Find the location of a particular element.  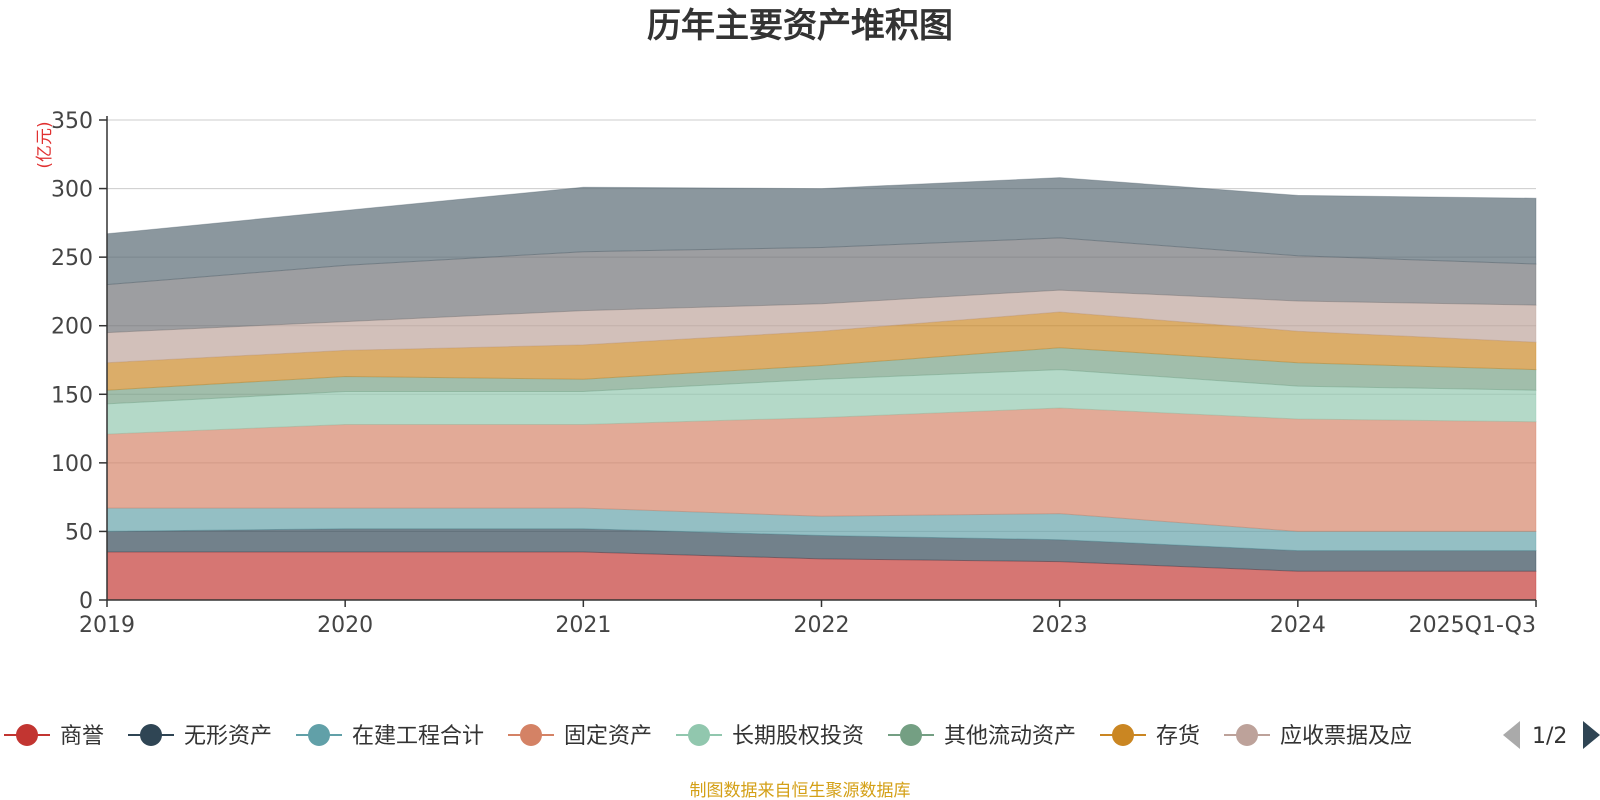

legend-prev-page-icon is located at coordinates (1511, 735).